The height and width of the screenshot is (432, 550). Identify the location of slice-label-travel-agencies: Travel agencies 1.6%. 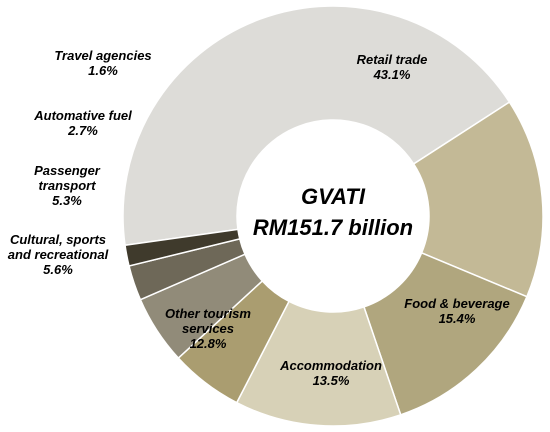
(102, 63).